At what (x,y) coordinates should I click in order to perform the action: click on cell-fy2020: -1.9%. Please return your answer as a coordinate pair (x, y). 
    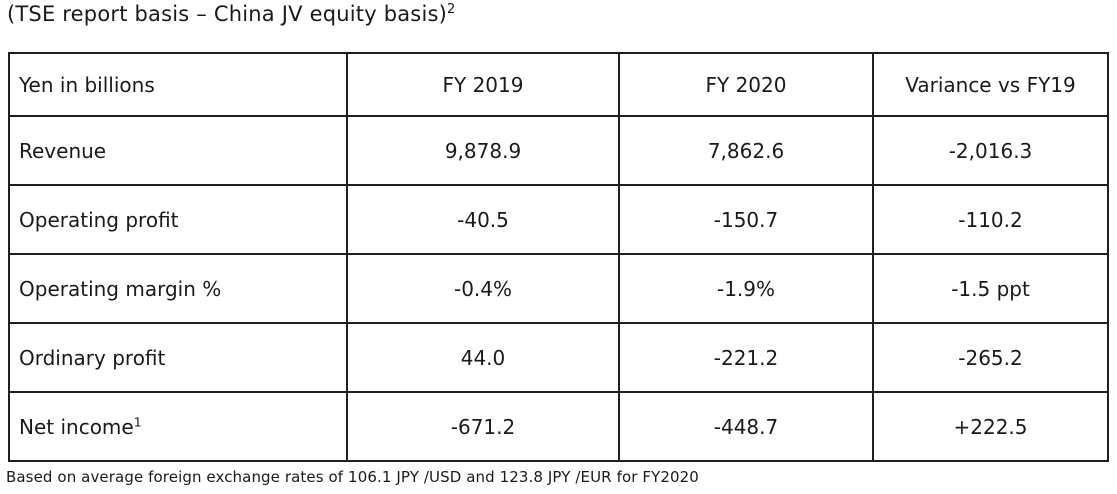
    Looking at the image, I should click on (746, 288).